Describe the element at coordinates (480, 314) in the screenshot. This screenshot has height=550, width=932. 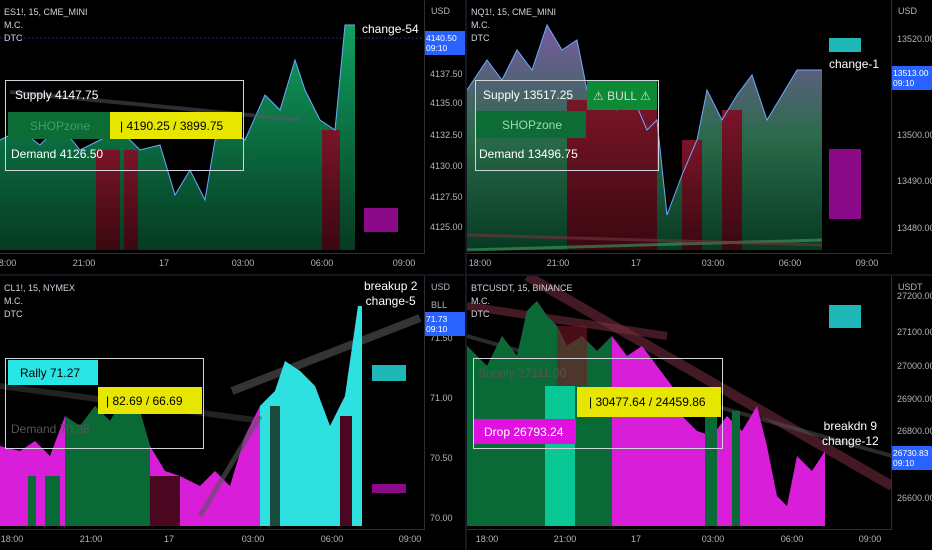
I see `btc-indicator-dtc: DTC` at that location.